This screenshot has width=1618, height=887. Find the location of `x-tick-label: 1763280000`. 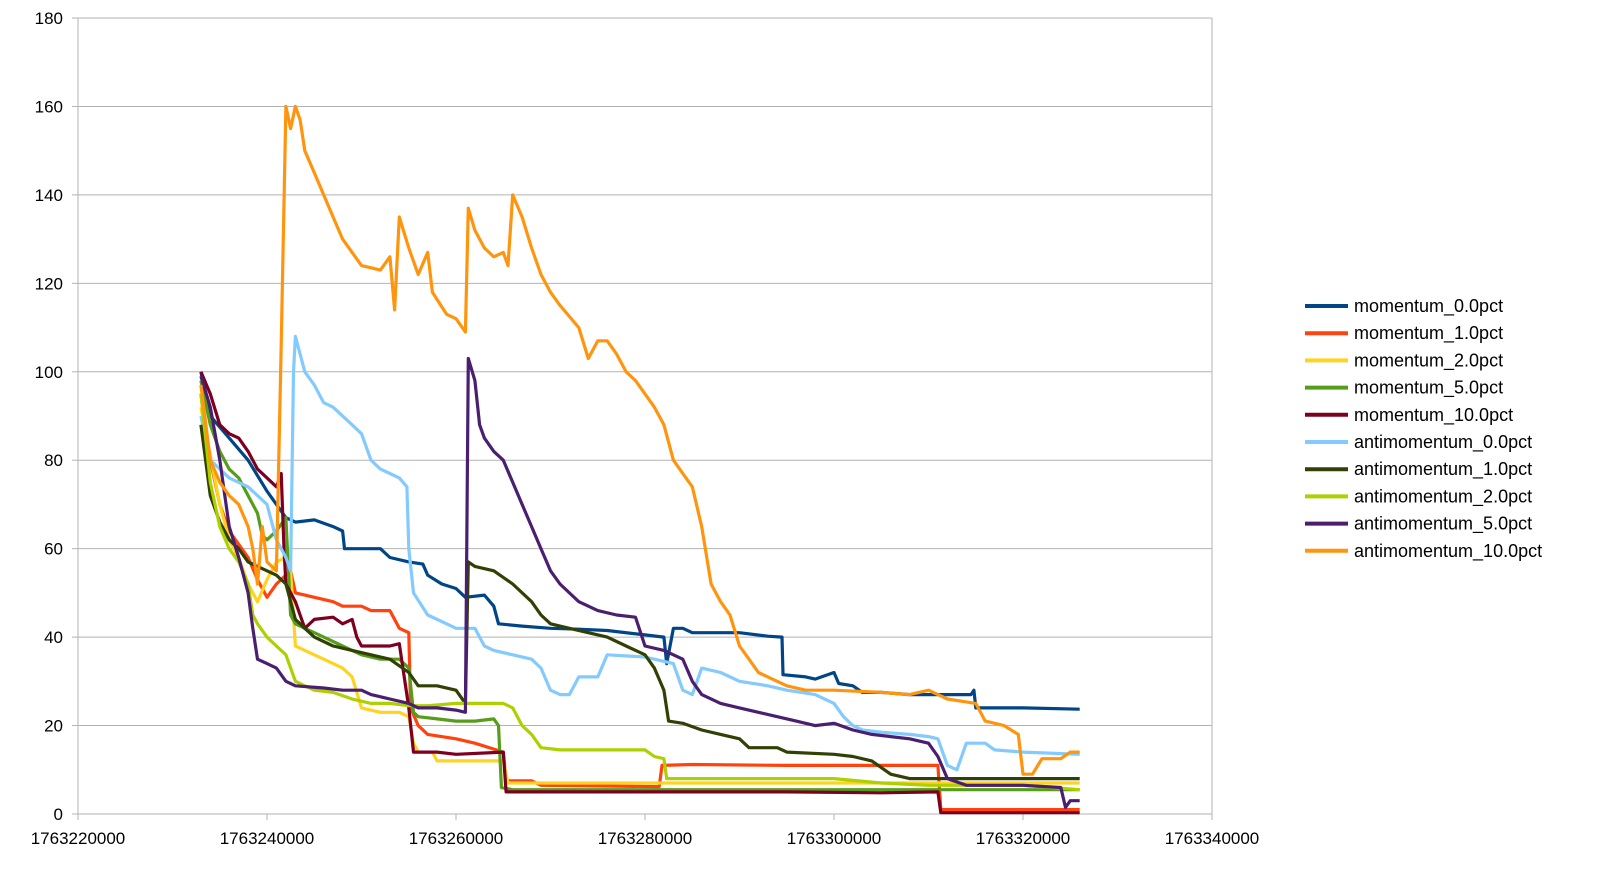

x-tick-label: 1763280000 is located at coordinates (645, 838).